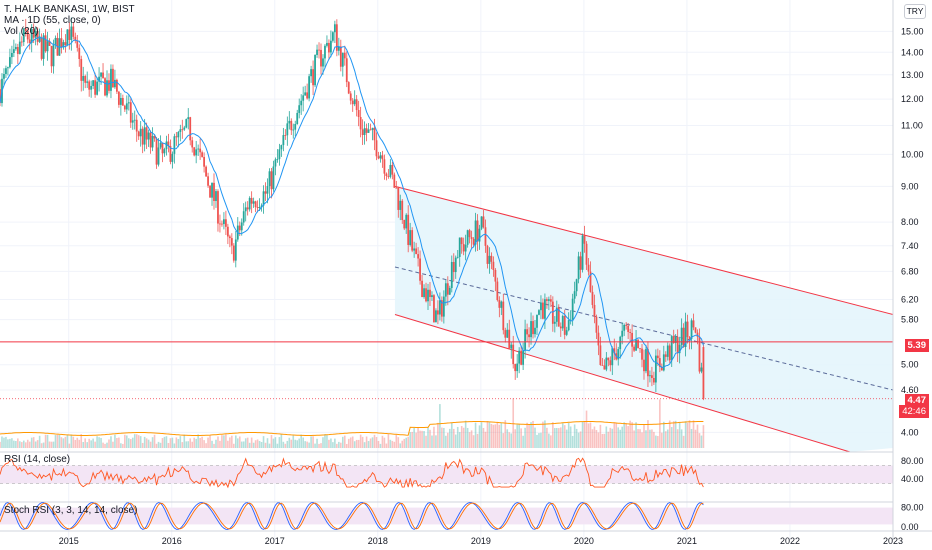 Image resolution: width=932 pixels, height=550 pixels. Describe the element at coordinates (912, 508) in the screenshot. I see `stoch-tick-label: 80.00` at that location.